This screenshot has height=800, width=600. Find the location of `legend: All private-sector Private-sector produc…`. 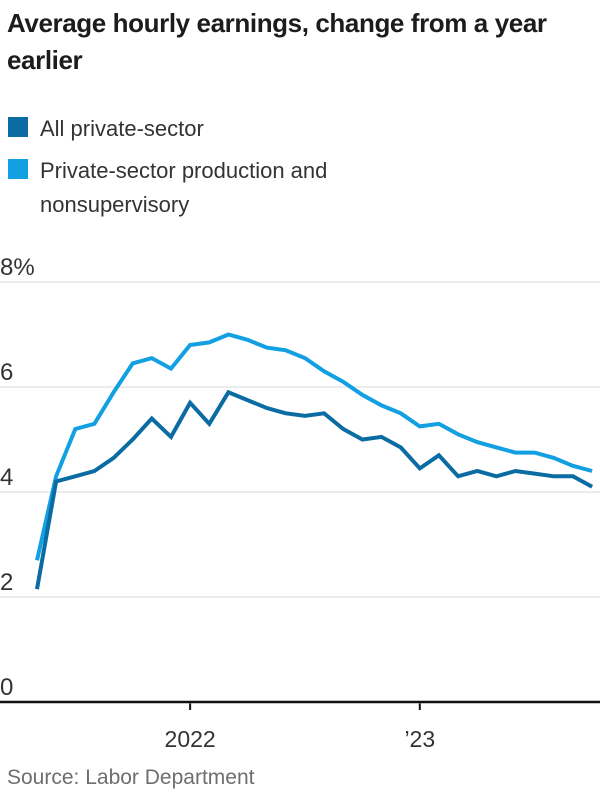

legend: All private-sector Private-sector produc… is located at coordinates (209, 167).